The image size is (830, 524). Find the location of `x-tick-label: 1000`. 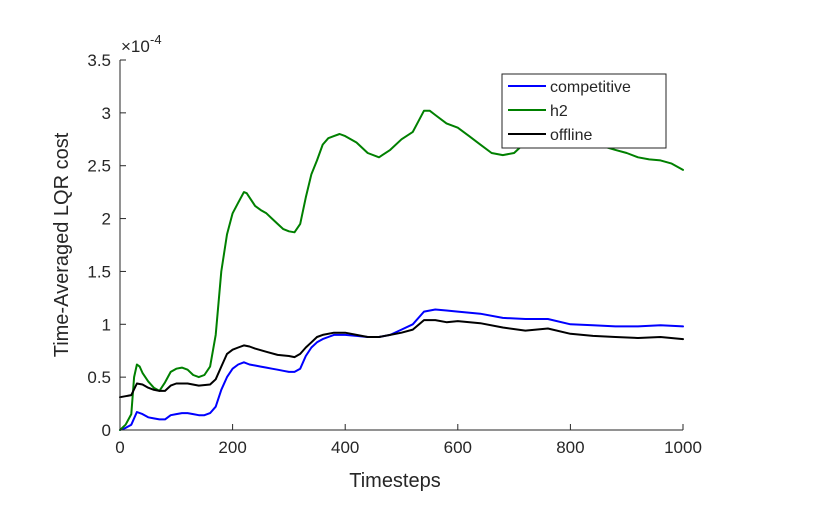

x-tick-label: 1000 is located at coordinates (683, 447).